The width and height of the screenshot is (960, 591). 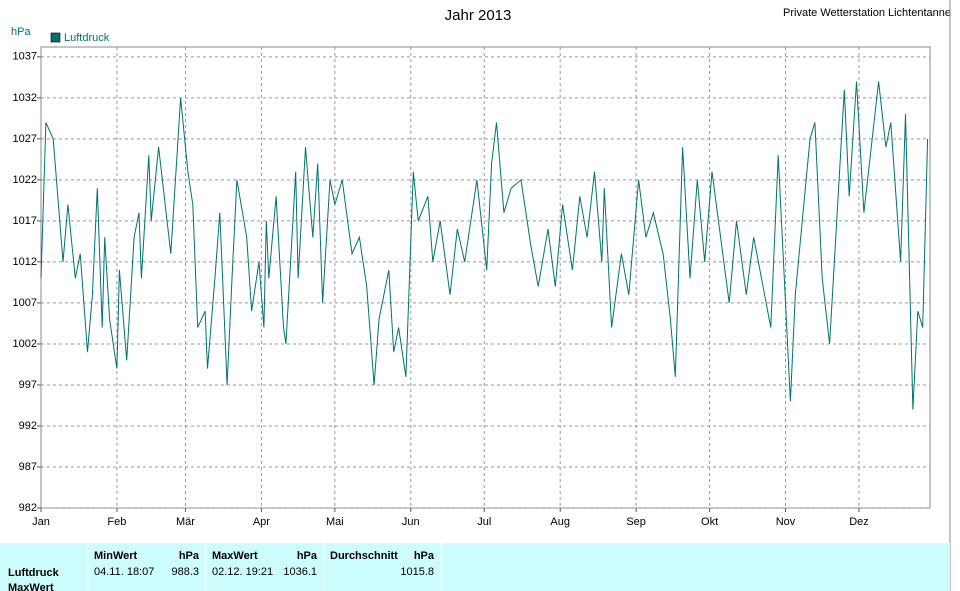 What do you see at coordinates (185, 522) in the screenshot?
I see `x-tick-label: Mär` at bounding box center [185, 522].